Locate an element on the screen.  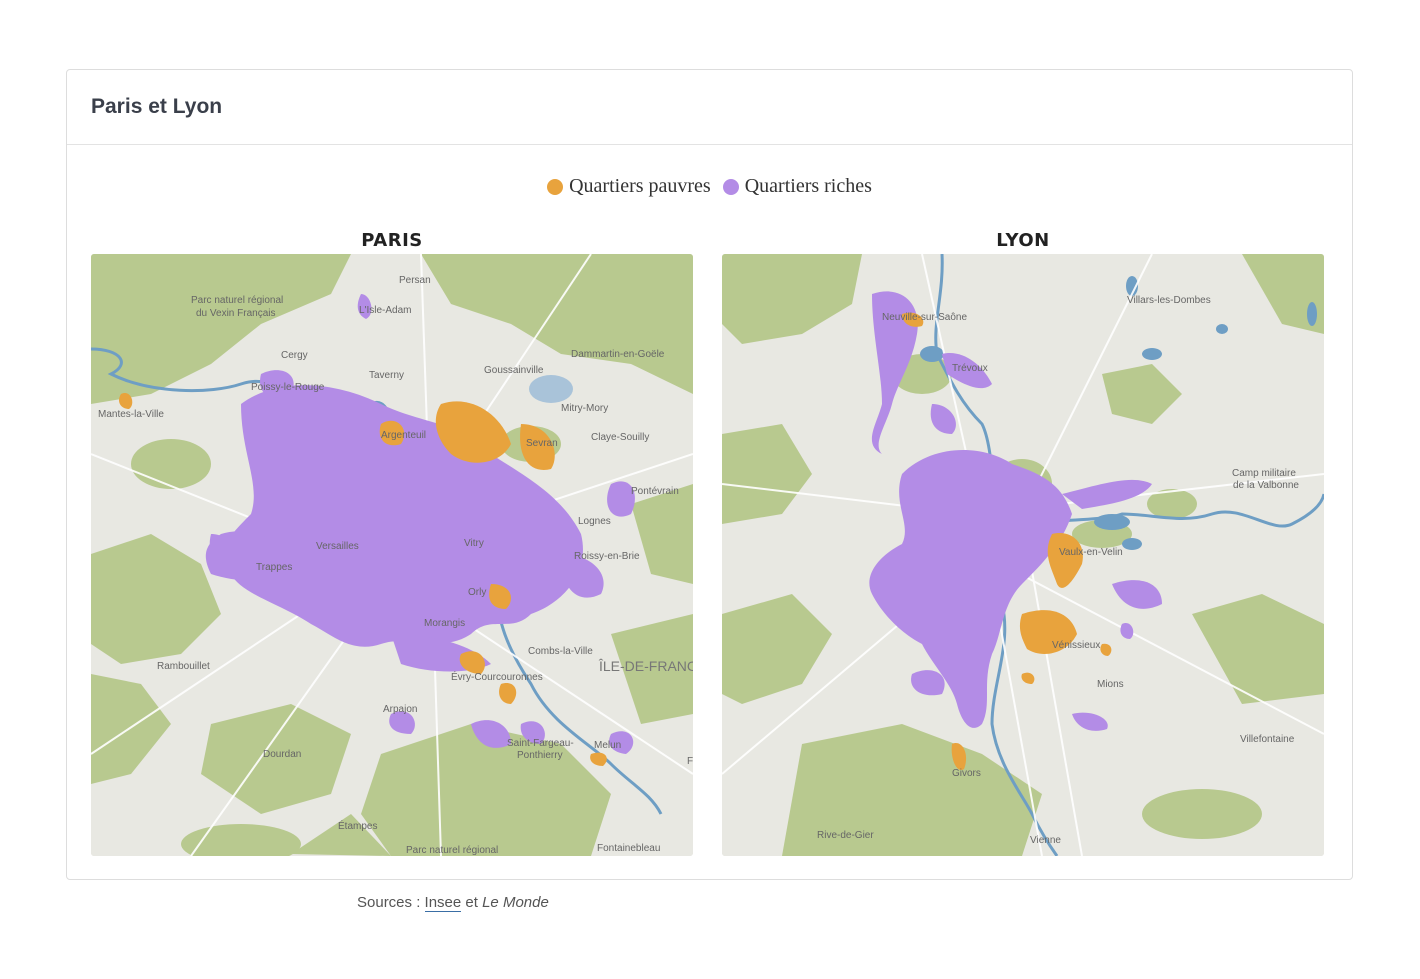
lyon-label-rive-de-gier: Rive-de-Gier is located at coordinates (845, 835).